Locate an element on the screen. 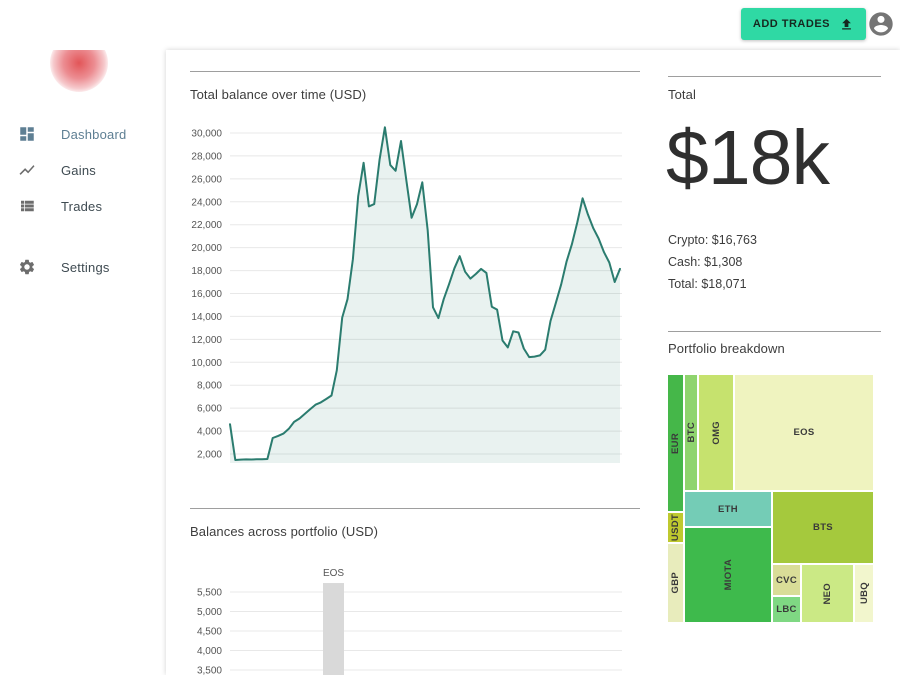 The width and height of the screenshot is (900, 675). treemap-cell-label: BTC is located at coordinates (691, 432).